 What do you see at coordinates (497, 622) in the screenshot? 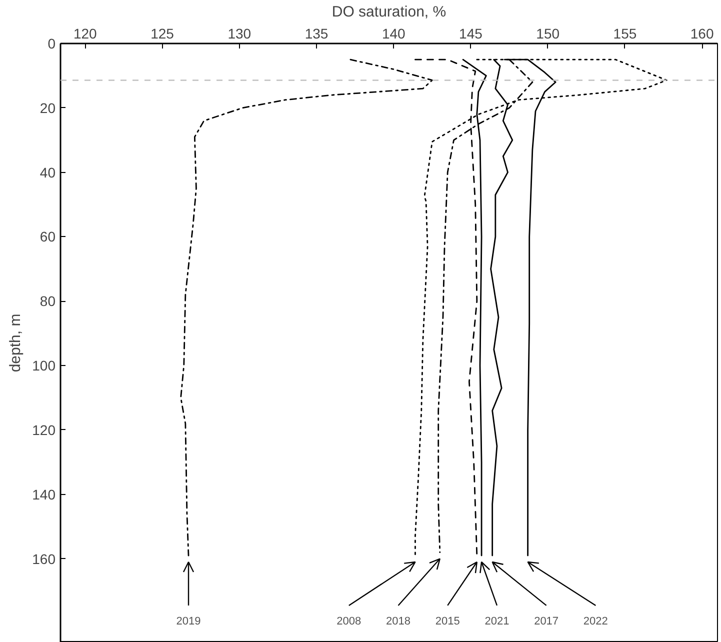
I see `text: 2021` at bounding box center [497, 622].